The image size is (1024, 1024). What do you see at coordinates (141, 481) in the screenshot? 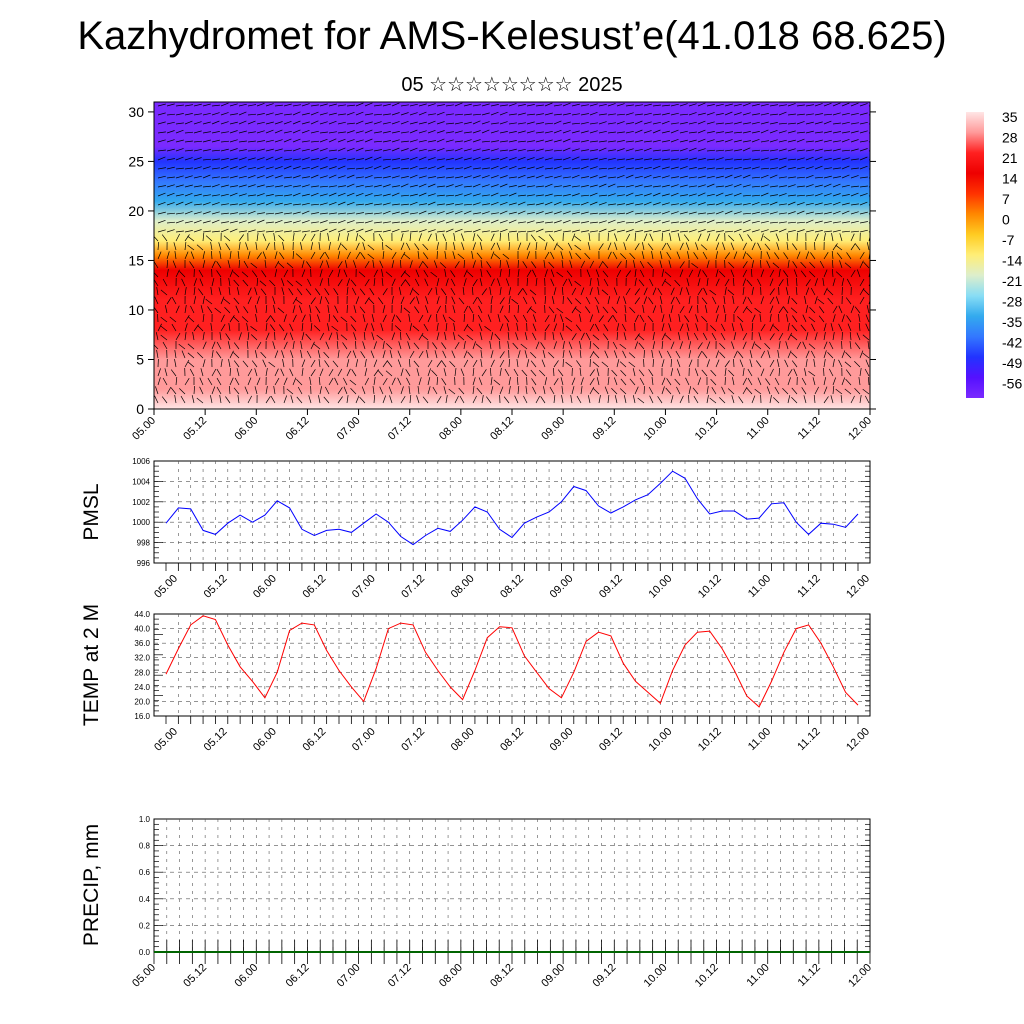
I see `y-tick-label: 1004` at bounding box center [141, 481].